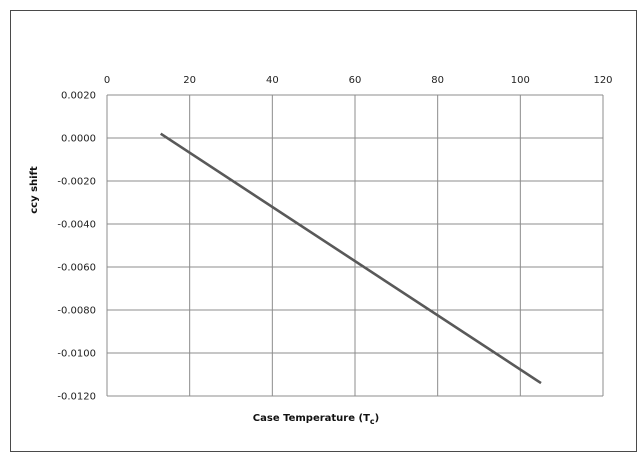 This screenshot has height=454, width=639. I want to click on y-tick-label: -0.0100, so click(76, 354).